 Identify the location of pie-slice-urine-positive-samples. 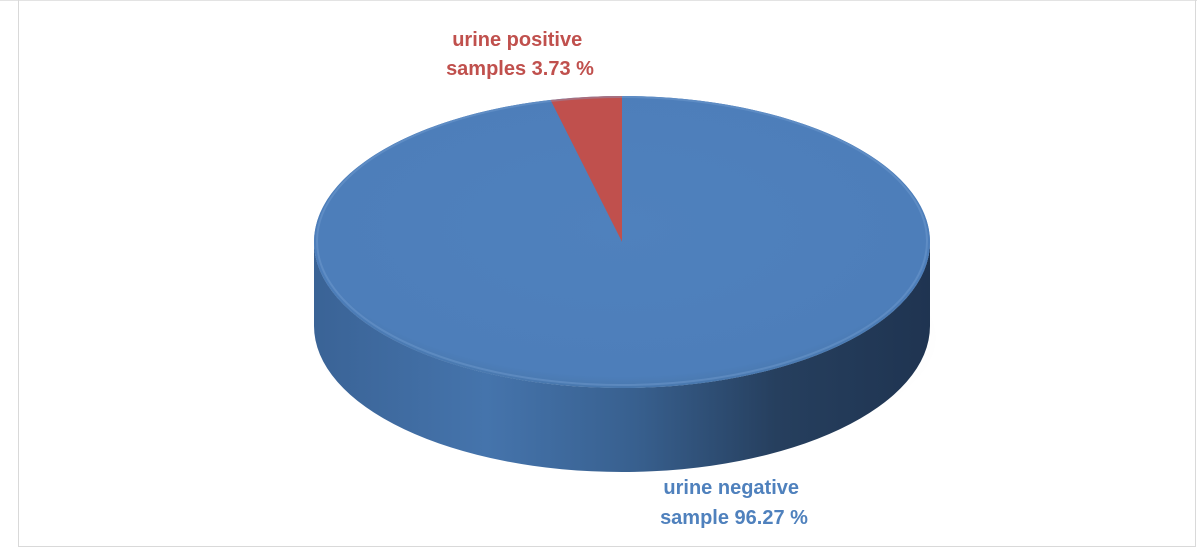
(586, 169).